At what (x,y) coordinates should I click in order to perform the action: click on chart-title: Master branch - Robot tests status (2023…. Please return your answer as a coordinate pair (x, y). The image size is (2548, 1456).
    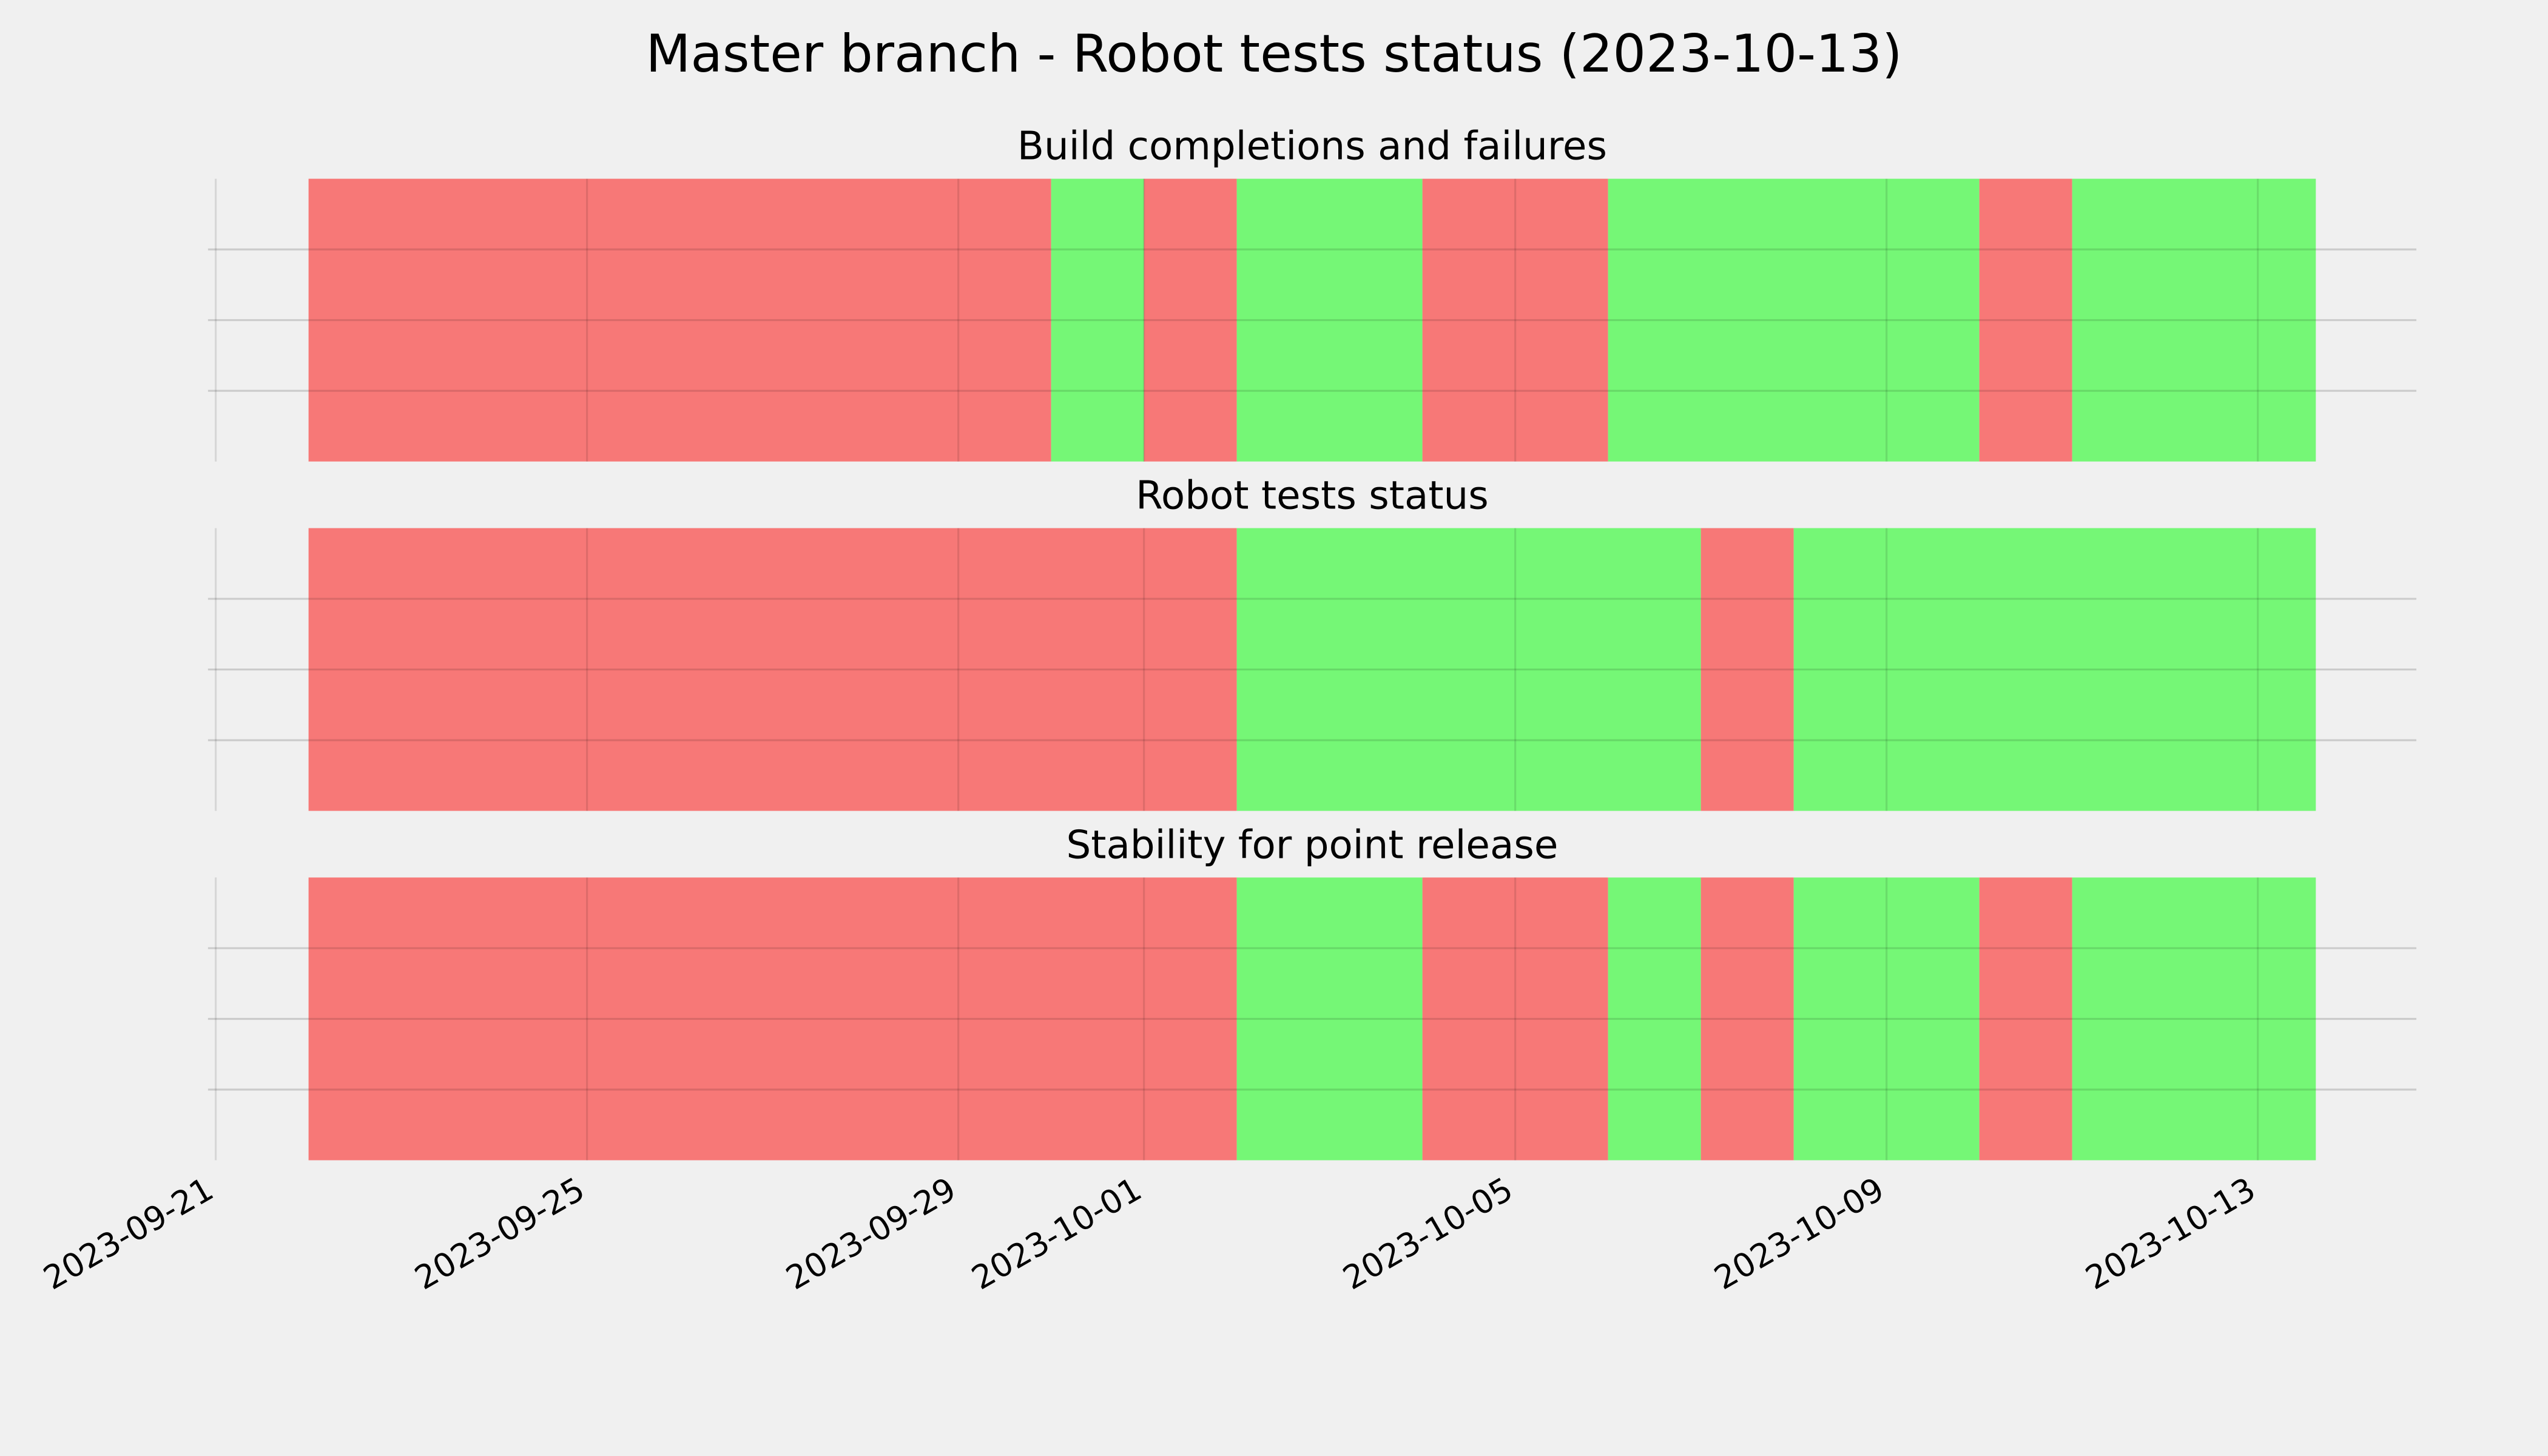
    Looking at the image, I should click on (1273, 54).